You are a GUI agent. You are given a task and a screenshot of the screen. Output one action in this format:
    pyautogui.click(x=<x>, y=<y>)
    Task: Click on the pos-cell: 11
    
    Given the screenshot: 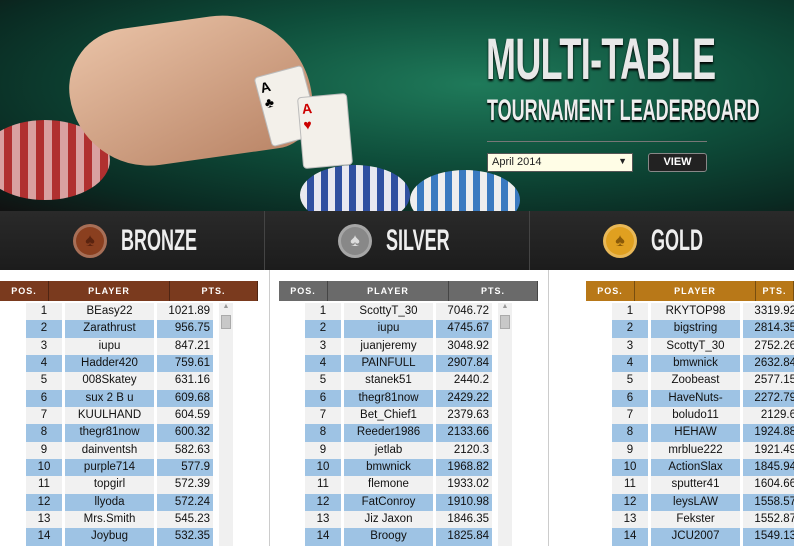 What is the action you would take?
    pyautogui.click(x=630, y=485)
    